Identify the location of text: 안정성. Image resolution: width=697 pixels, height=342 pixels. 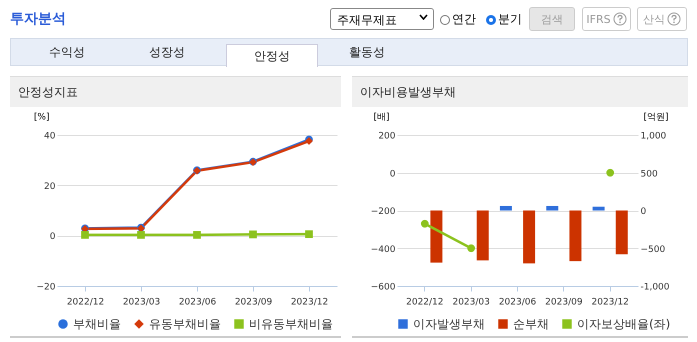
(272, 55).